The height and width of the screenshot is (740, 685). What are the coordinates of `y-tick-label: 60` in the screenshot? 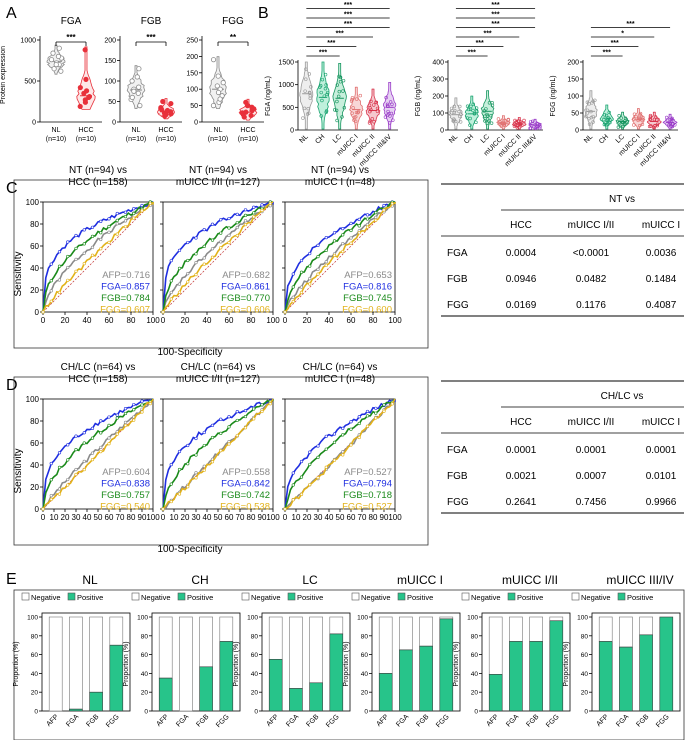 It's located at (585, 655).